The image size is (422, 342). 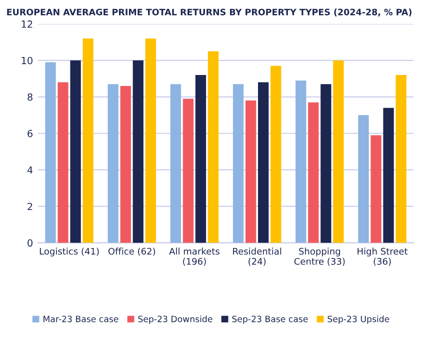 What do you see at coordinates (81, 319) in the screenshot?
I see `legend-label: Mar-23 Base case` at bounding box center [81, 319].